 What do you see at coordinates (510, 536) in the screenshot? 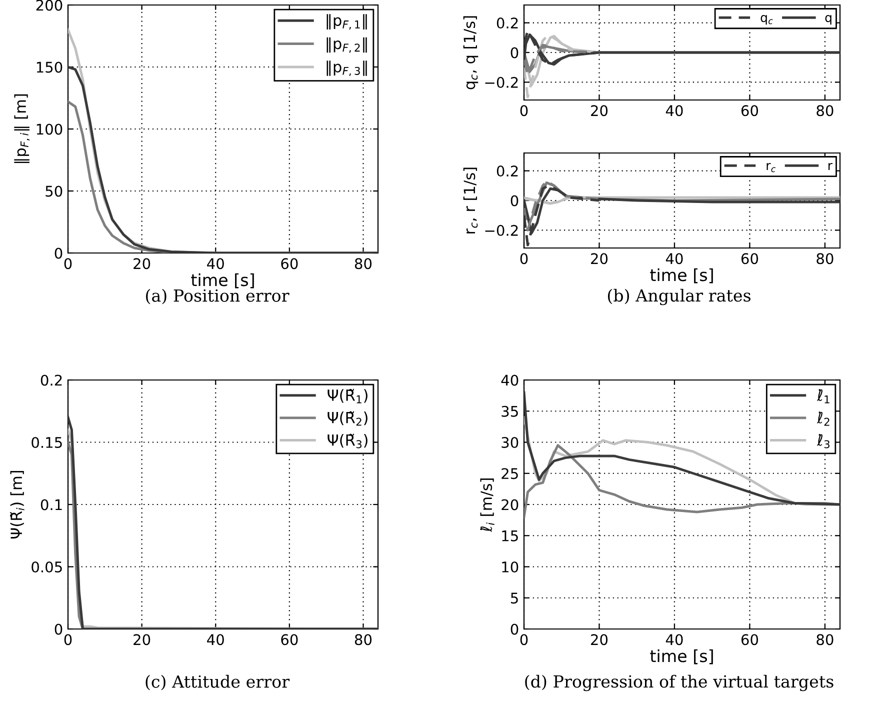
I see `y-tick-label: 15` at bounding box center [510, 536].